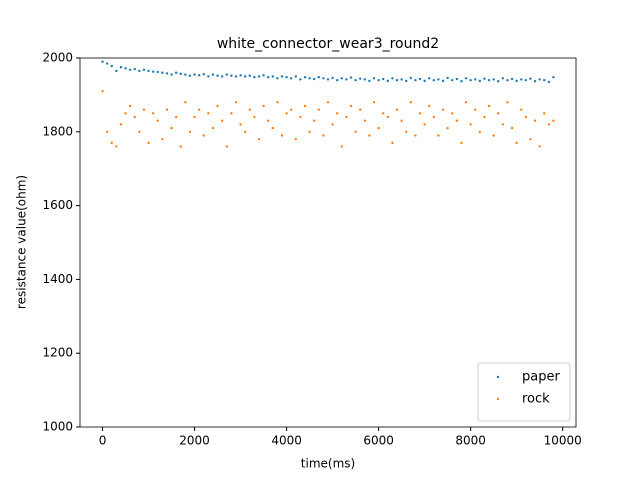 This screenshot has height=484, width=640. Describe the element at coordinates (57, 131) in the screenshot. I see `y-tick-label: 1800` at that location.